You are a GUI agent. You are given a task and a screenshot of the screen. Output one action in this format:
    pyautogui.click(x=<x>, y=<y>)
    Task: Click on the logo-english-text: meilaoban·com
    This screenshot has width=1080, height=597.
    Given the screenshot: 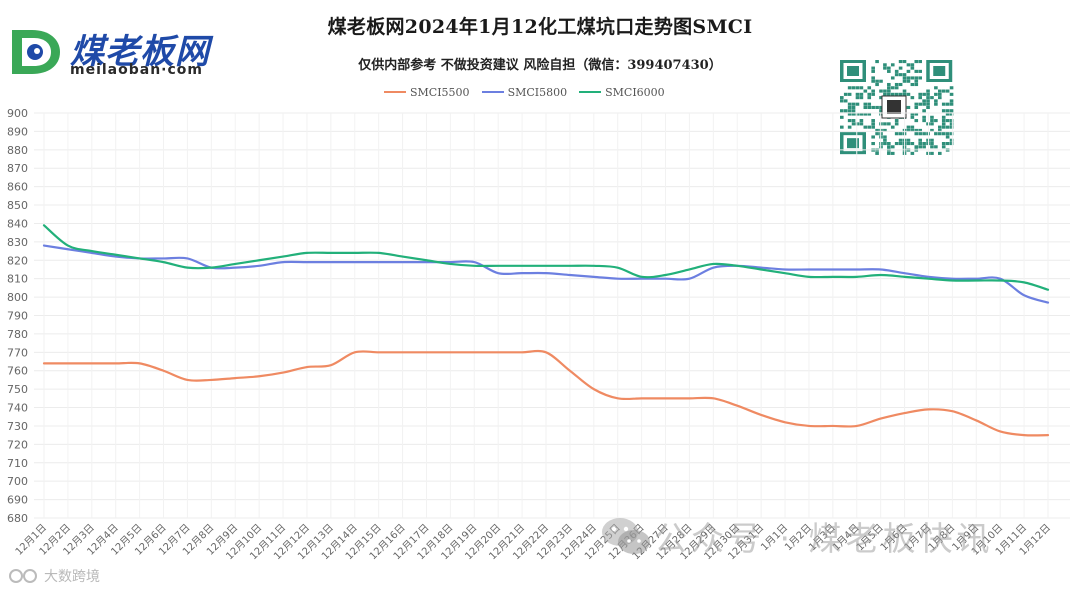 What is the action you would take?
    pyautogui.click(x=137, y=70)
    